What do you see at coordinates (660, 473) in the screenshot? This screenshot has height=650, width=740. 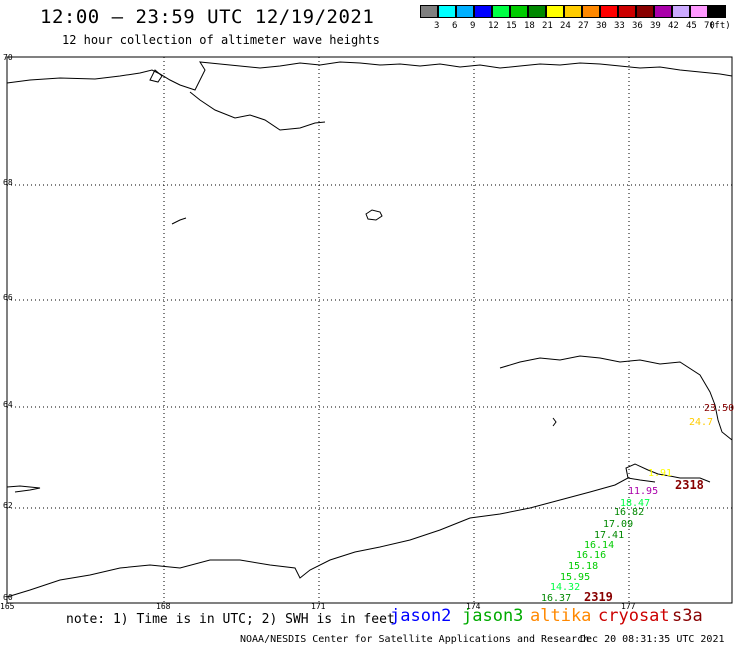 I see `wave-height-label: 1.91` at bounding box center [660, 473].